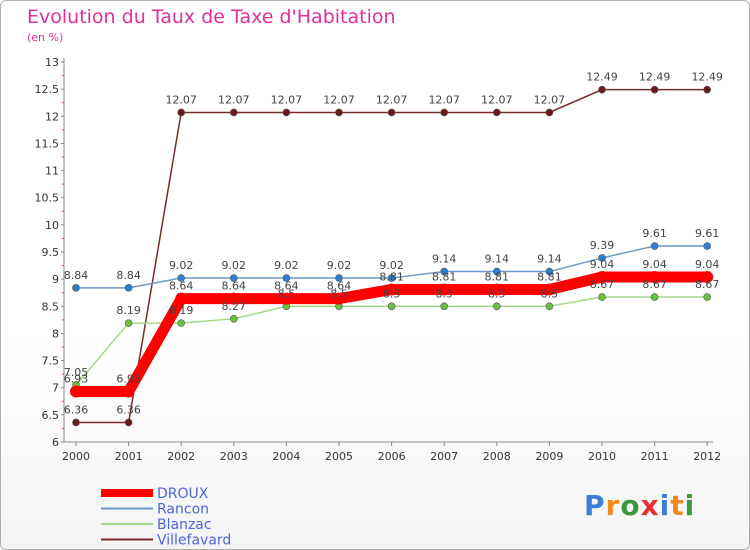 The height and width of the screenshot is (550, 750). Describe the element at coordinates (55, 279) in the screenshot. I see `y-tick-label: 9` at that location.